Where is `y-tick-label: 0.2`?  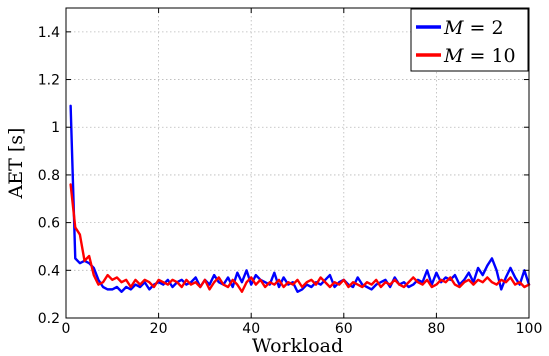
y-tick-label: 0.2 is located at coordinates (49, 319).